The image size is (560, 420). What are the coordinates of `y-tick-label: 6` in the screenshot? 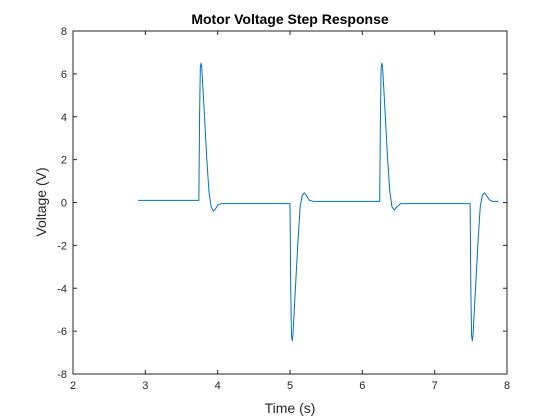 It's located at (64, 75).